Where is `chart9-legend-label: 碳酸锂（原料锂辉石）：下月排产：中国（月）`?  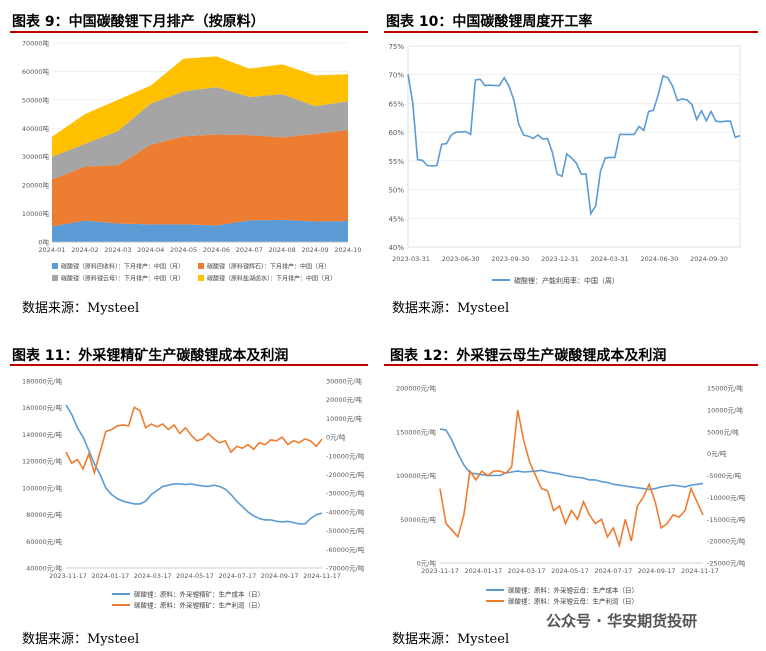 chart9-legend-label: 碳酸锂（原料锂辉石）：下月排产：中国（月） is located at coordinates (268, 267).